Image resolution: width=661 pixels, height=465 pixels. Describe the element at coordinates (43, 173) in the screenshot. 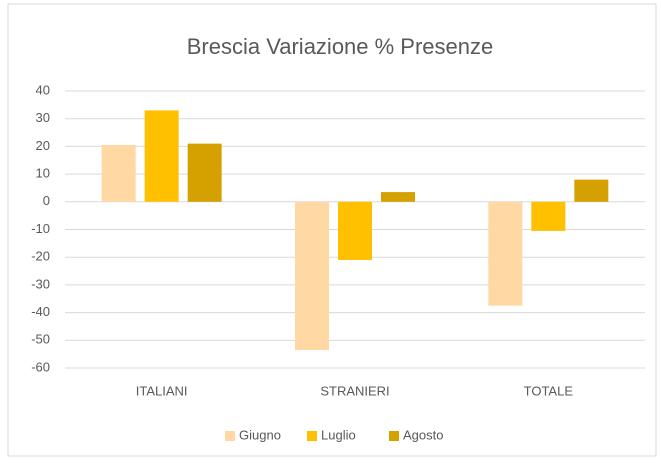

I see `y-tick-label: 10` at that location.